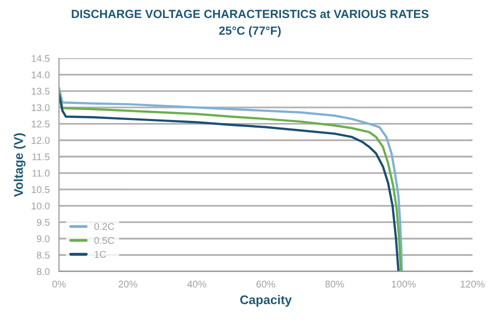  What do you see at coordinates (41, 190) in the screenshot?
I see `y-tick-label: 10.5` at bounding box center [41, 190].